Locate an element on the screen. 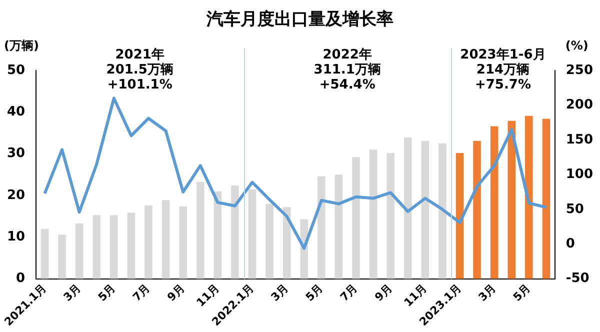 This screenshot has width=600, height=332. y2-axis-title: (%) is located at coordinates (576, 45).